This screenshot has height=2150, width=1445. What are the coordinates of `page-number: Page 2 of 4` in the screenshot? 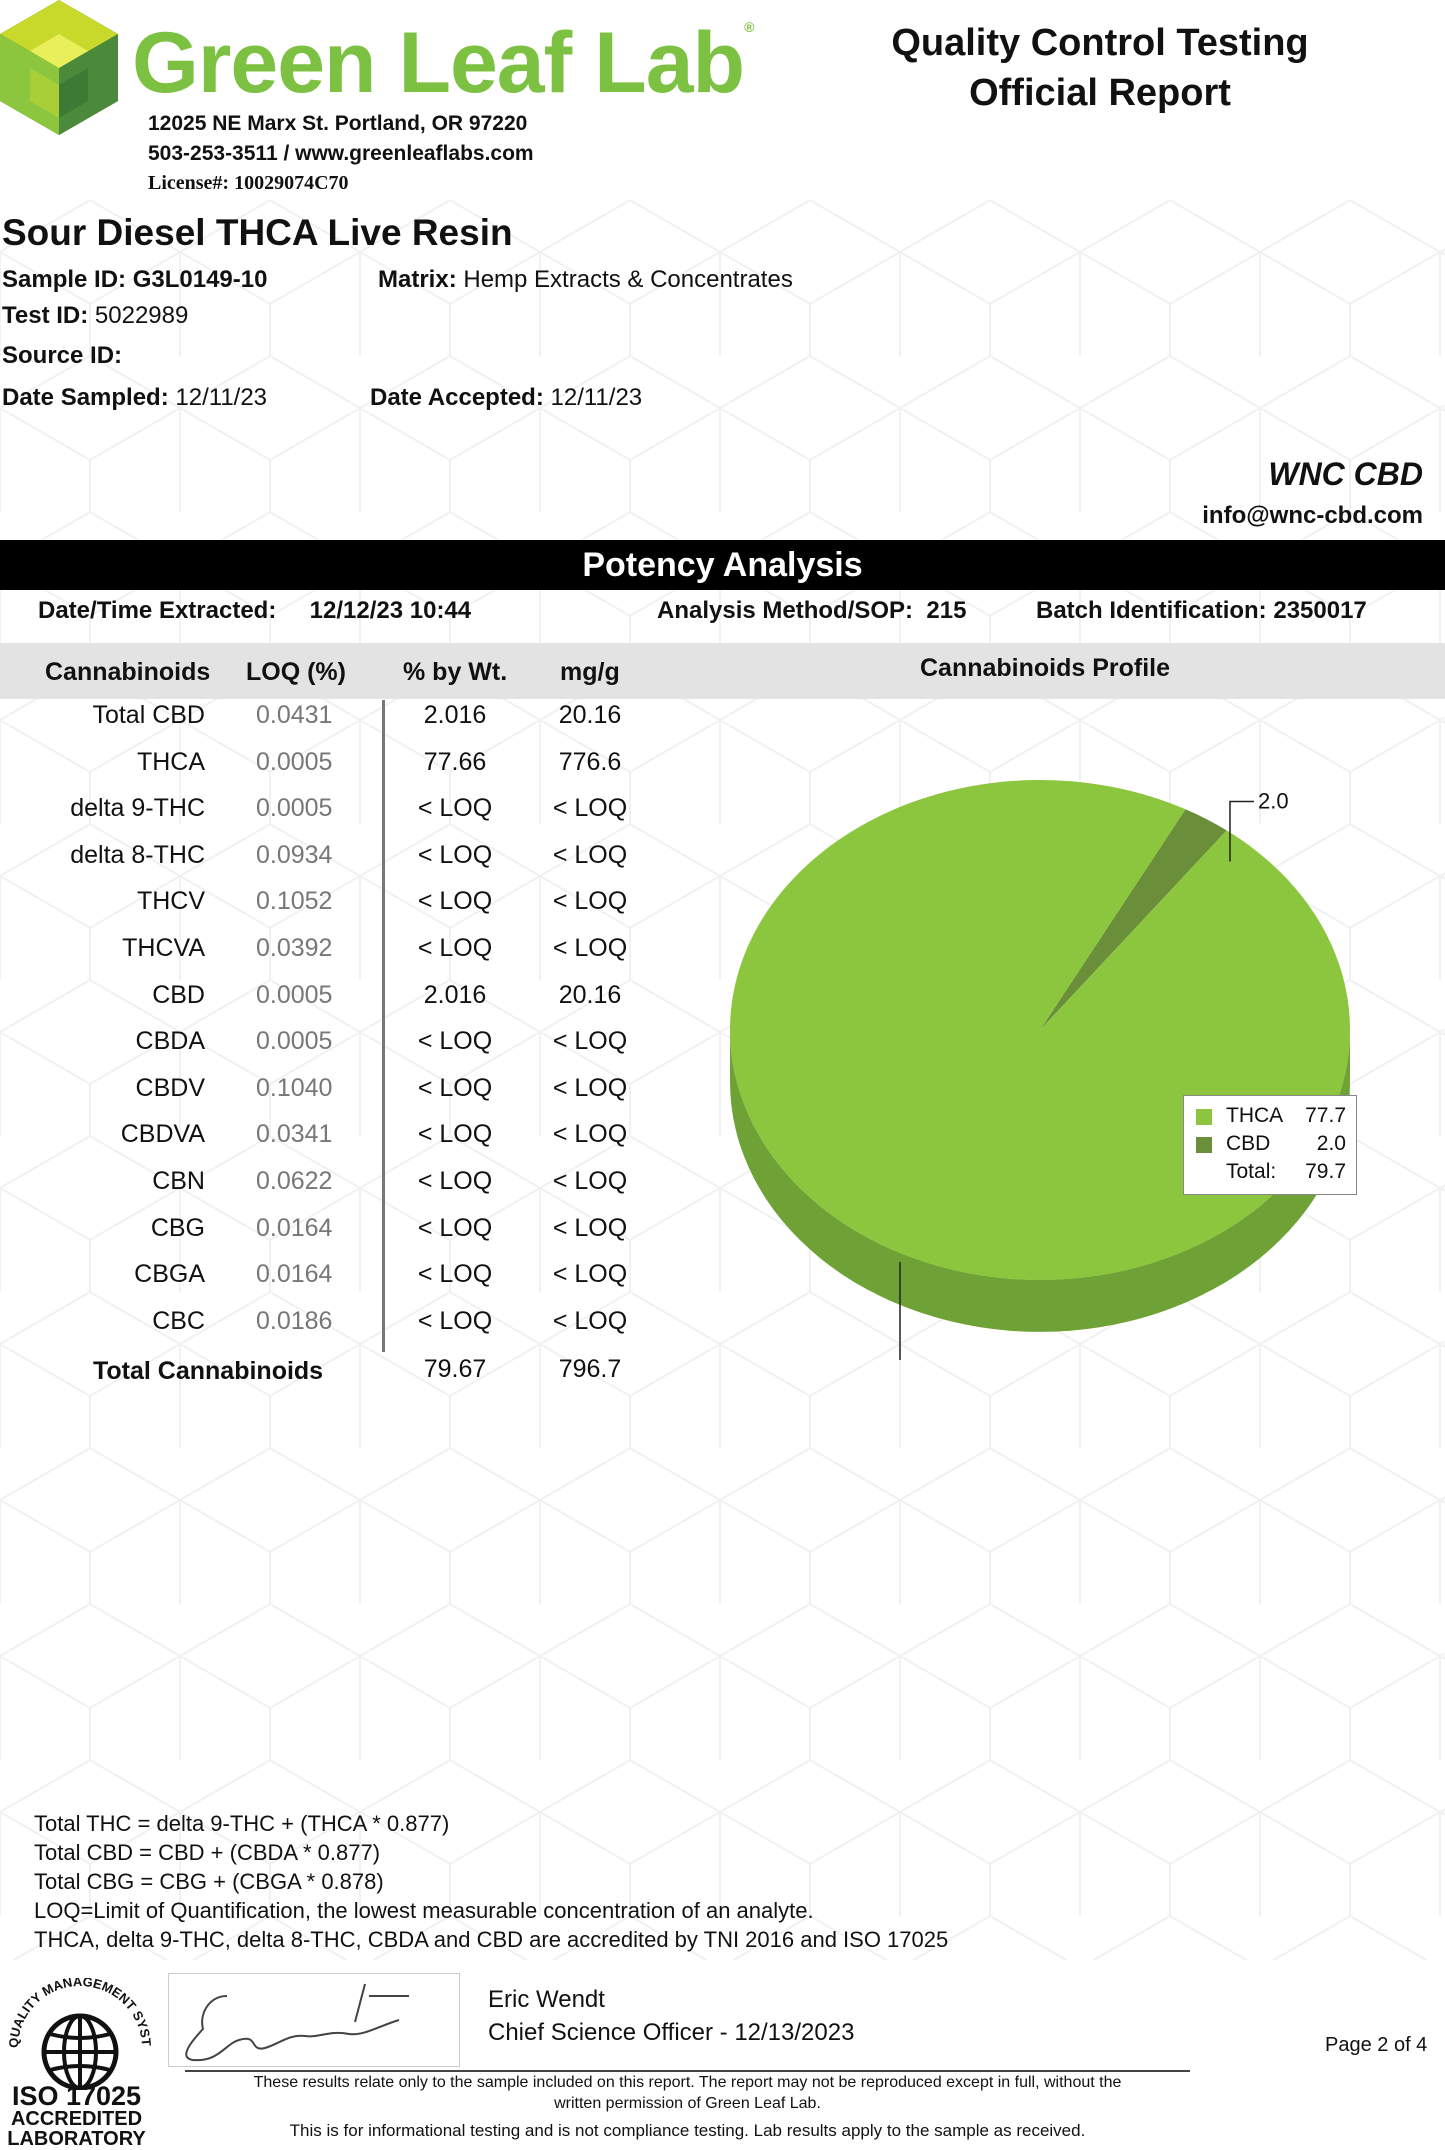 It's located at (1376, 2045).